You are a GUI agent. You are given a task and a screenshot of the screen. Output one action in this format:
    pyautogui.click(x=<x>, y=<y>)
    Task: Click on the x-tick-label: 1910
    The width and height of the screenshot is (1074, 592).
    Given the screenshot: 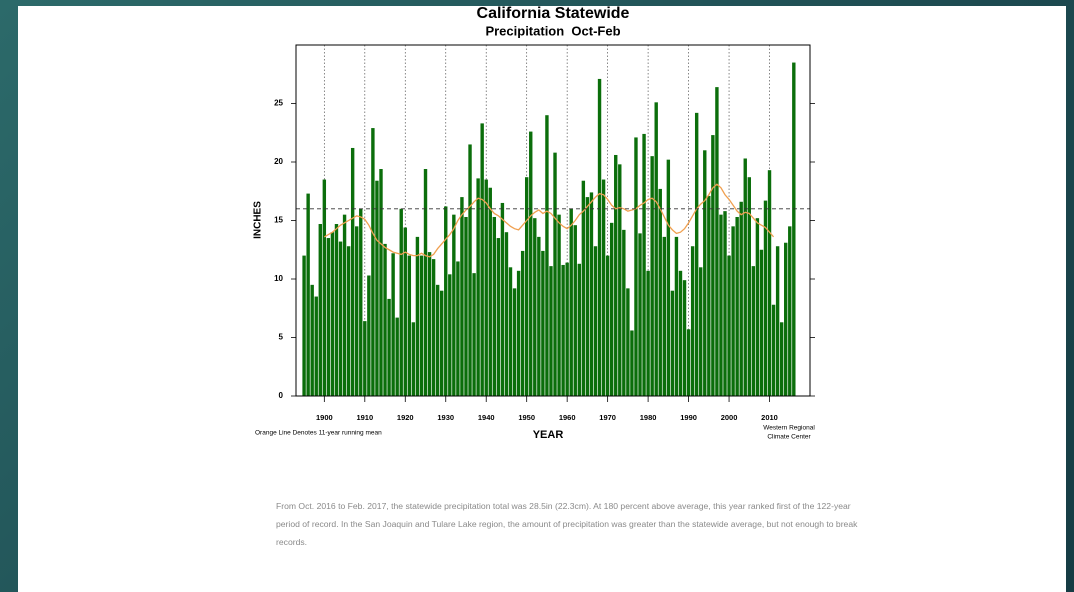 What is the action you would take?
    pyautogui.click(x=364, y=417)
    